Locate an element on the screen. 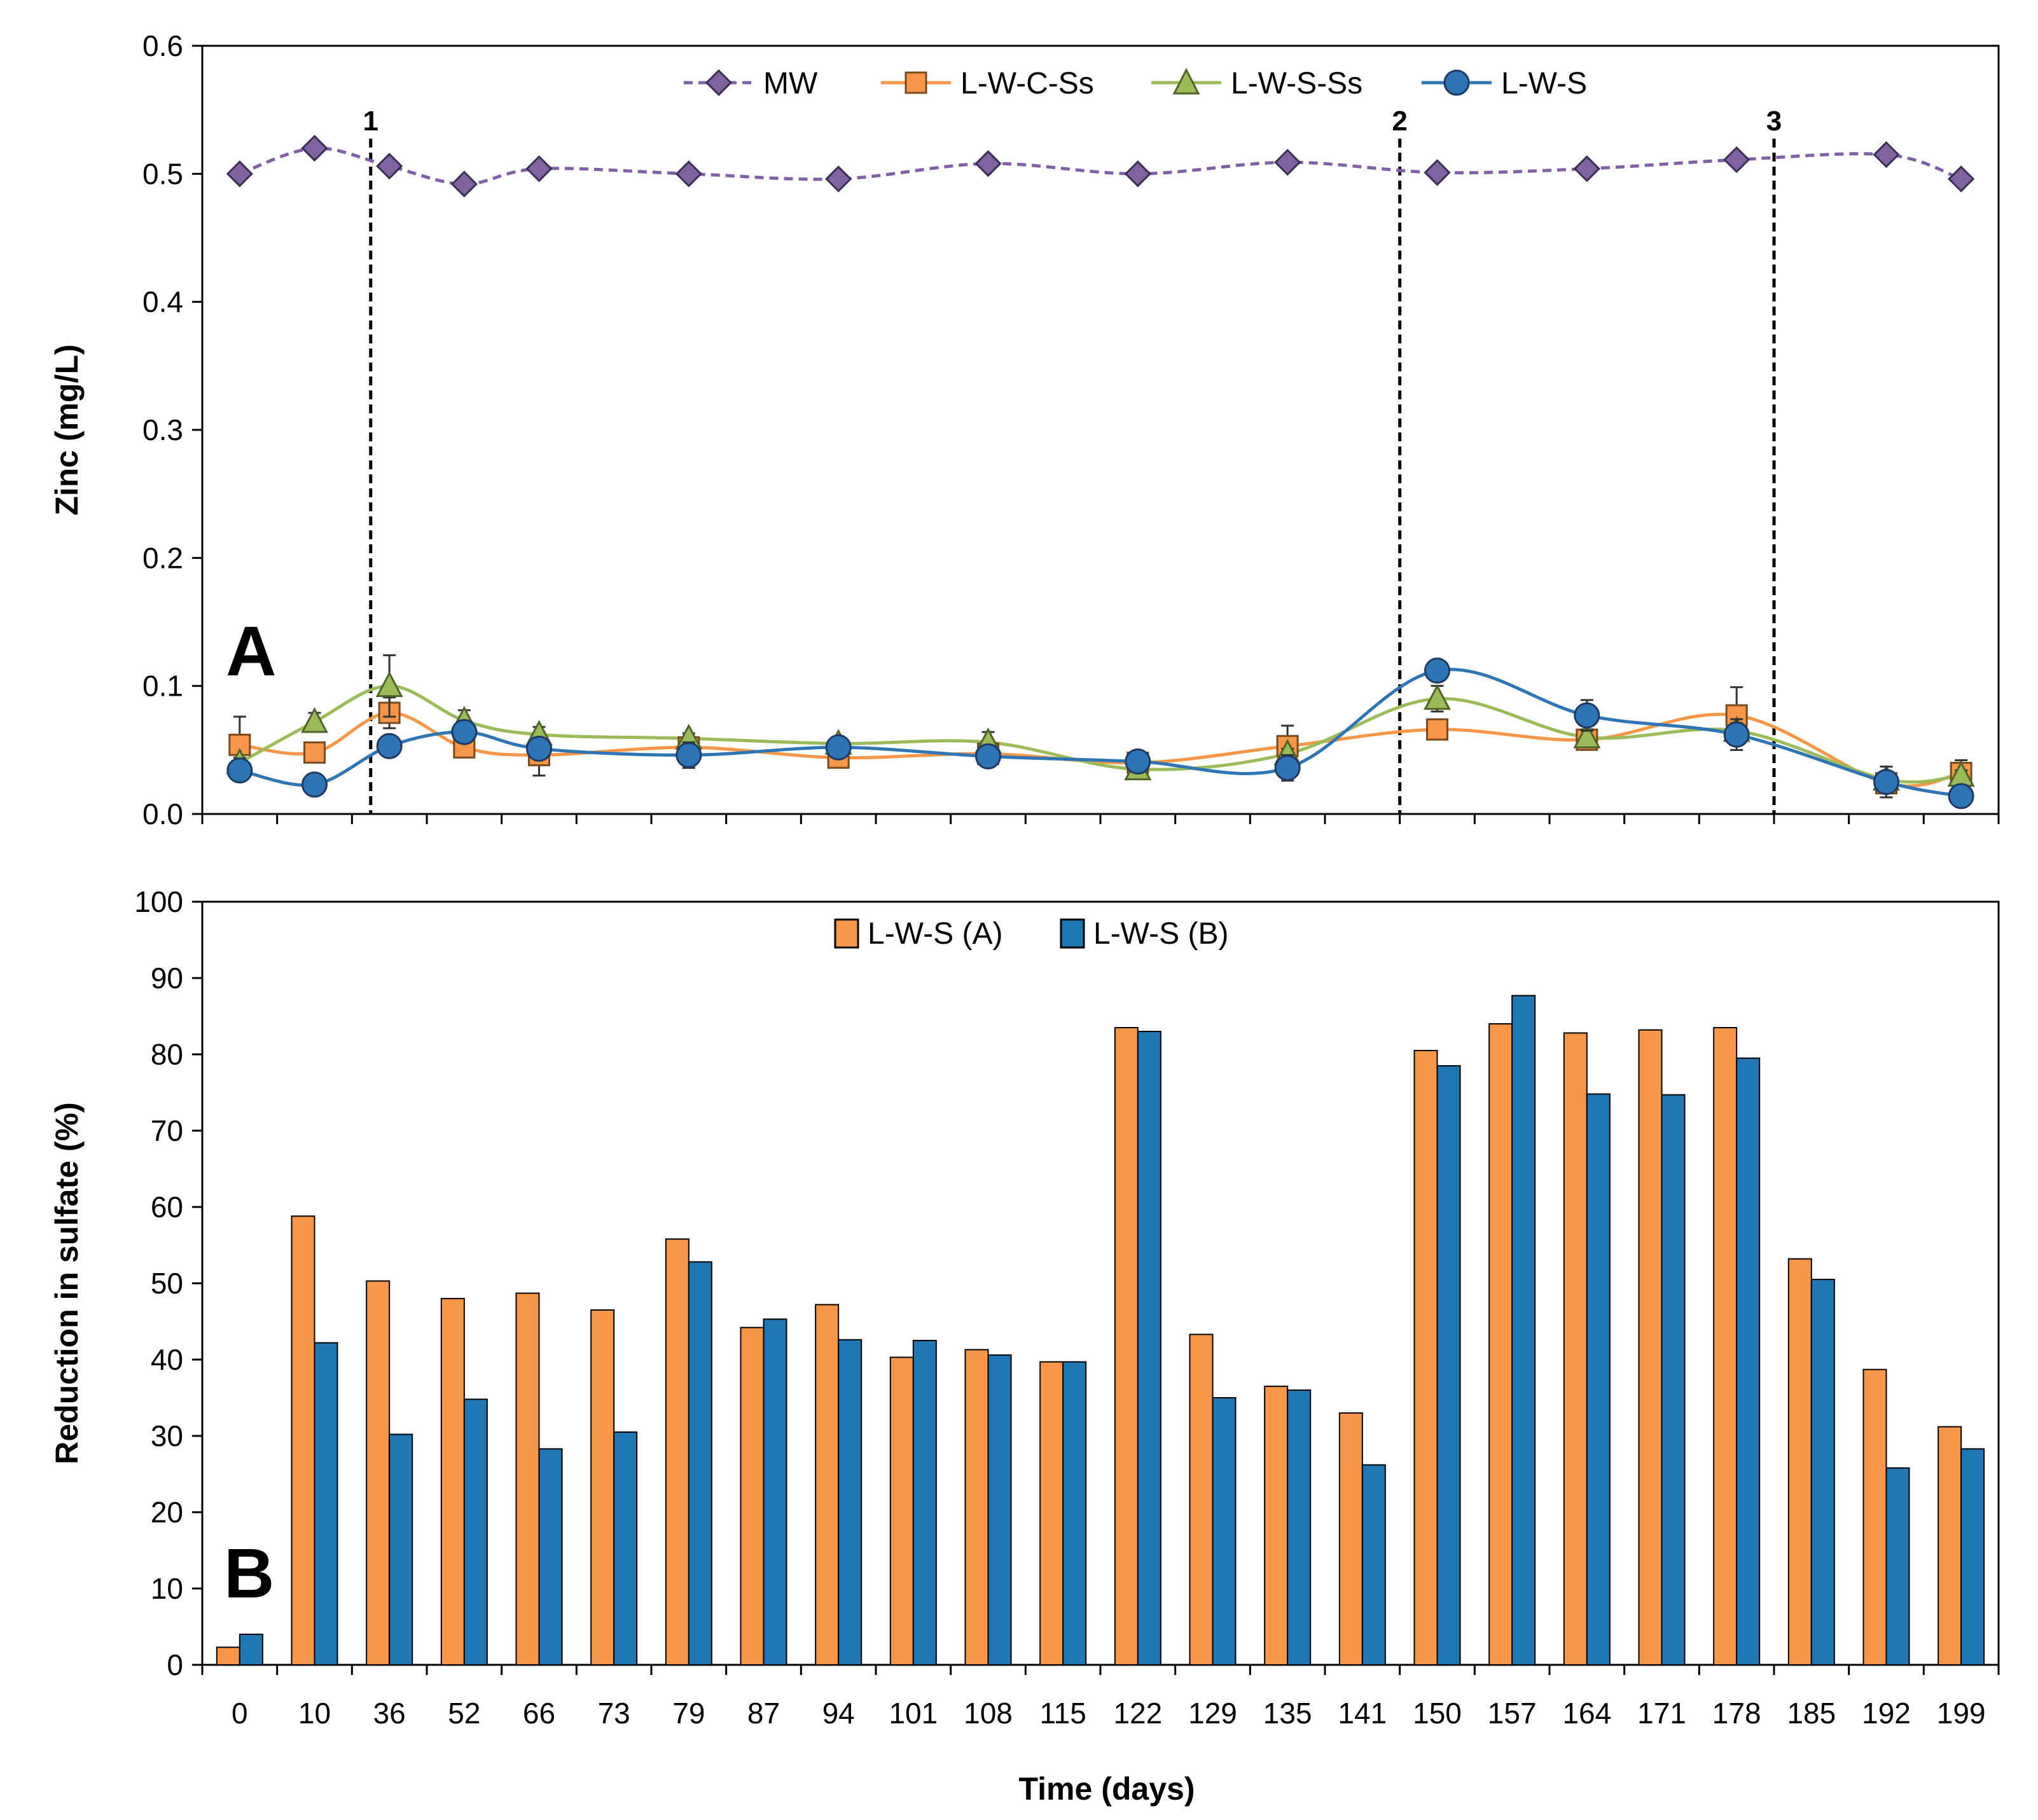 The height and width of the screenshot is (1820, 2038). panel-a-y-tick-label: 0.6 is located at coordinates (162, 45).